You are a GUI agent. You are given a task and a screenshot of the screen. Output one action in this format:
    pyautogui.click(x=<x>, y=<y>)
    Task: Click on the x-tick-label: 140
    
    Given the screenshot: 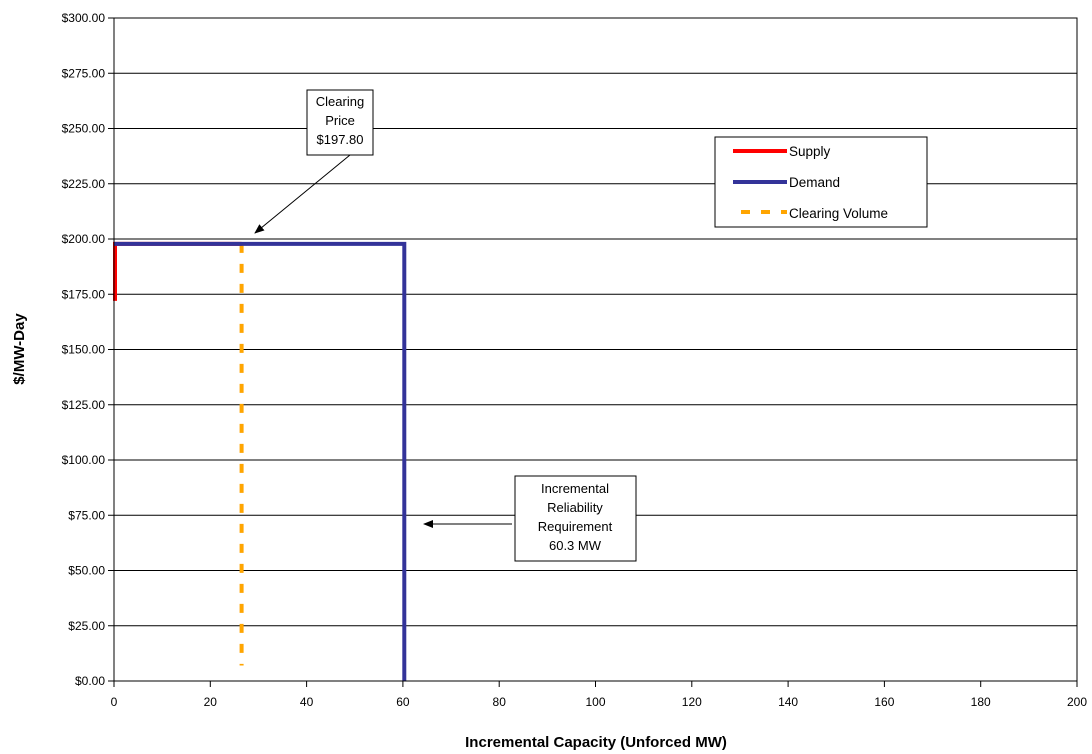 What is the action you would take?
    pyautogui.click(x=788, y=702)
    